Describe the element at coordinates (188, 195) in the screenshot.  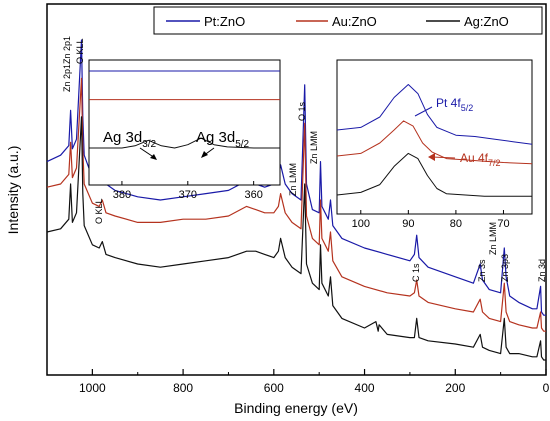
I see `inset-ag-tick-label: 370` at that location.